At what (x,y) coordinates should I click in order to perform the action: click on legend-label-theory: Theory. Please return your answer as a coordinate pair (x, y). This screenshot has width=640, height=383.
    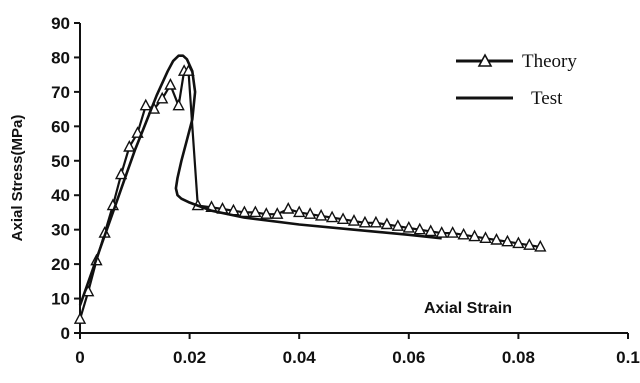
    Looking at the image, I should click on (549, 61).